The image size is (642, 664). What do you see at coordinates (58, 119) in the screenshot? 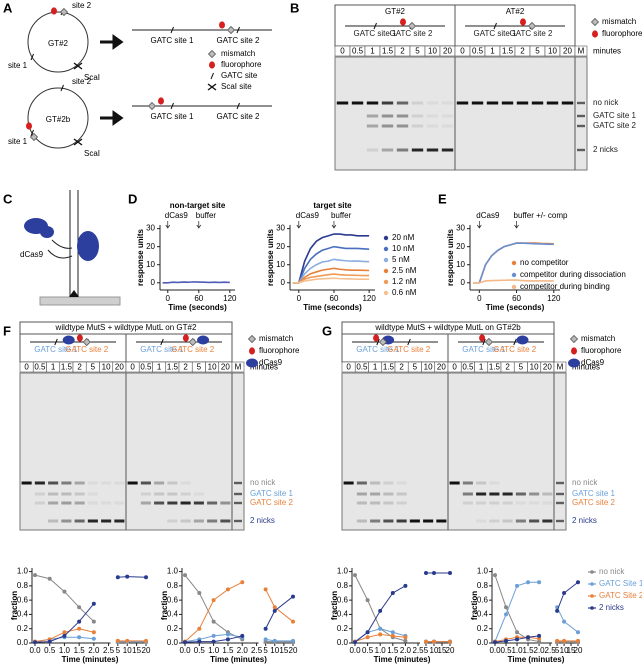
I see `plasmid-name: GT#2b` at bounding box center [58, 119].